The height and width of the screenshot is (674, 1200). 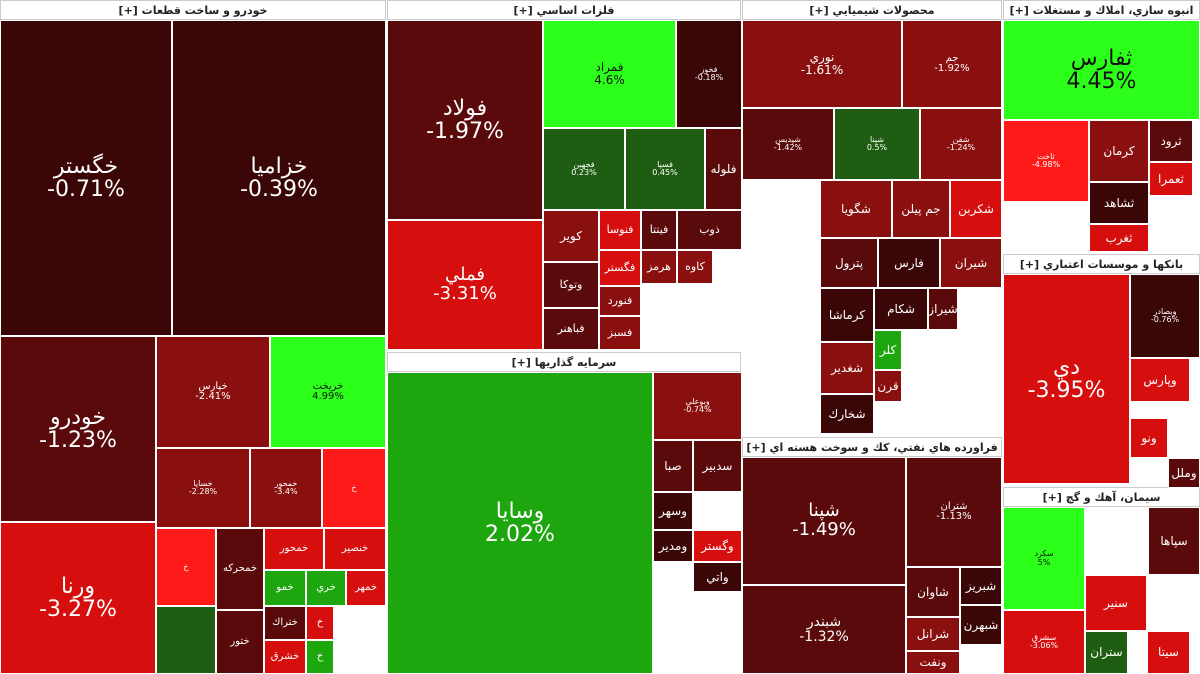 I want to click on stock-tile: پترول, so click(x=849, y=263).